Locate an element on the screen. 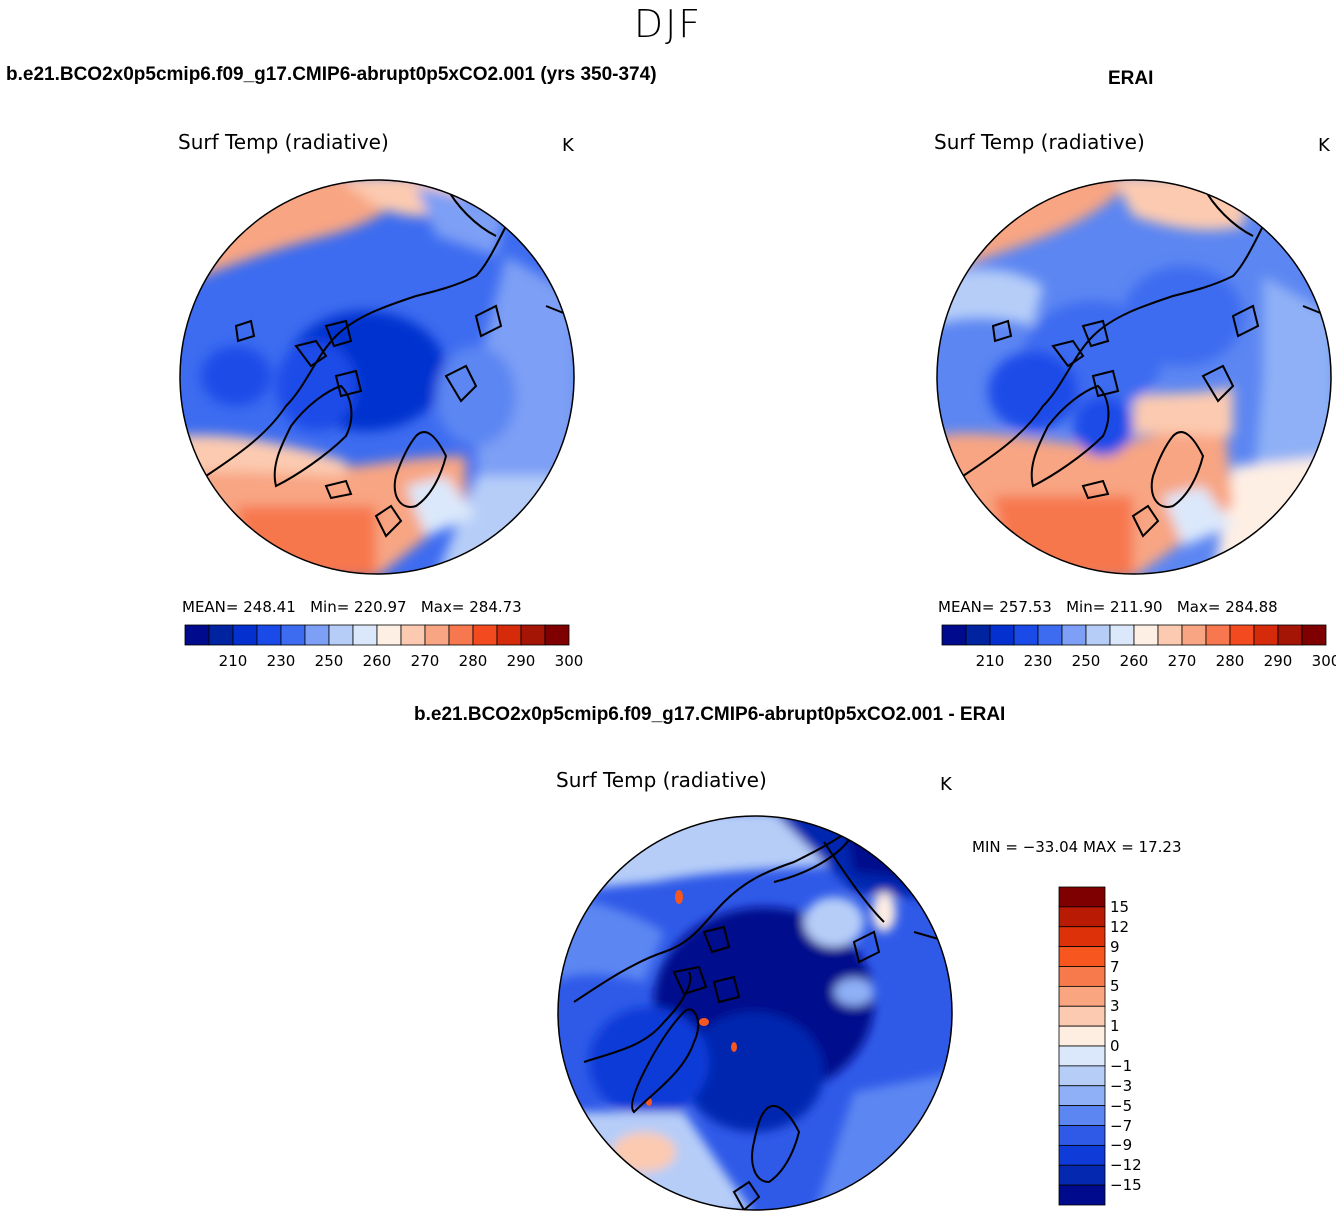  diff-minmax: MIN = −33.04 MAX = 17.23 is located at coordinates (1077, 847).